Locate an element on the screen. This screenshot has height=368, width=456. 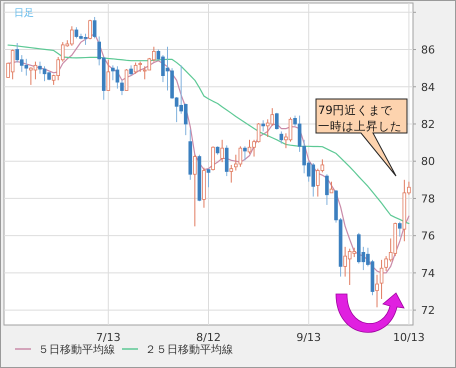
annotation: 79円近くまで is located at coordinates (356, 110).